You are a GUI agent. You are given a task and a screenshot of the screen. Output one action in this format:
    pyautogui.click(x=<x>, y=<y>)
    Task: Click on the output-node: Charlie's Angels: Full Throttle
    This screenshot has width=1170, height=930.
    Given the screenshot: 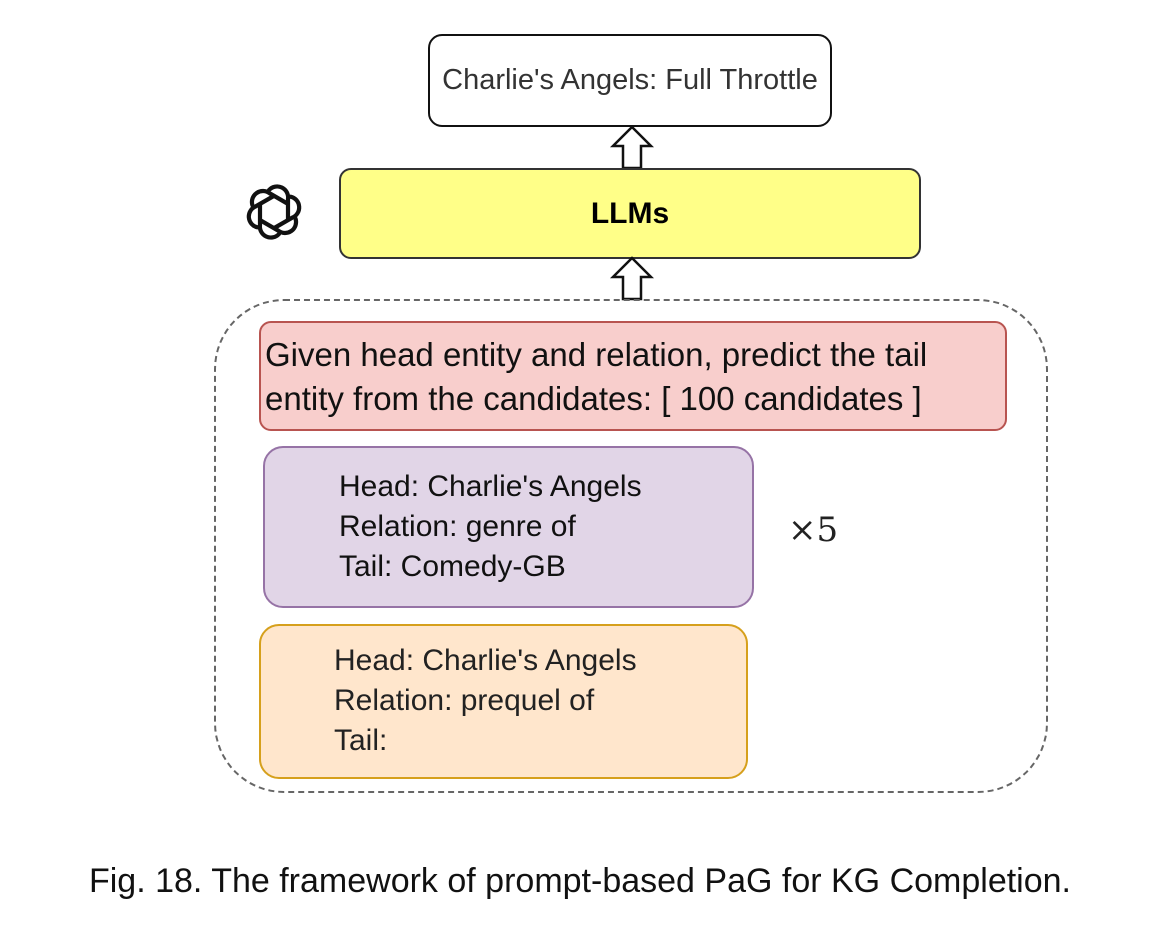 What is the action you would take?
    pyautogui.click(x=630, y=80)
    